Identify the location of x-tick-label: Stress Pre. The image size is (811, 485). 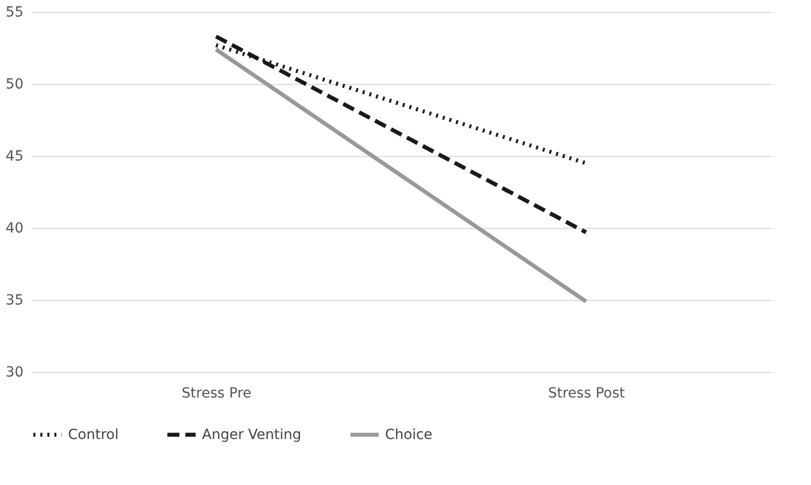
(217, 394).